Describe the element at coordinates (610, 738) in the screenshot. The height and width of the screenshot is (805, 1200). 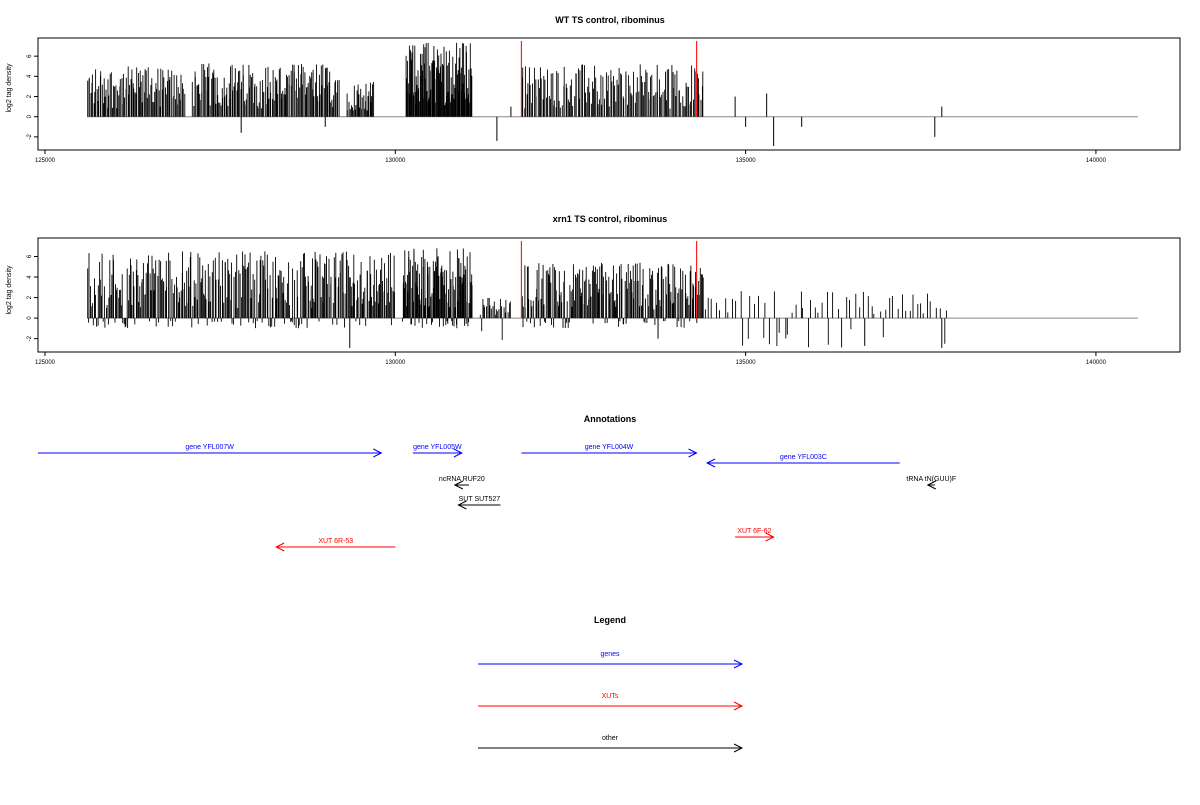
I see `legend-label: other` at that location.